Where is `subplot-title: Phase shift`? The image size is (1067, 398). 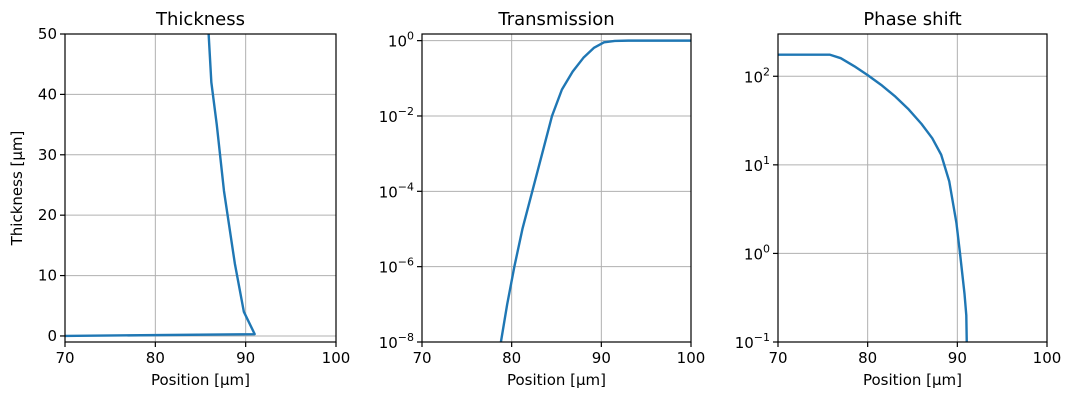
subplot-title: Phase shift is located at coordinates (912, 19).